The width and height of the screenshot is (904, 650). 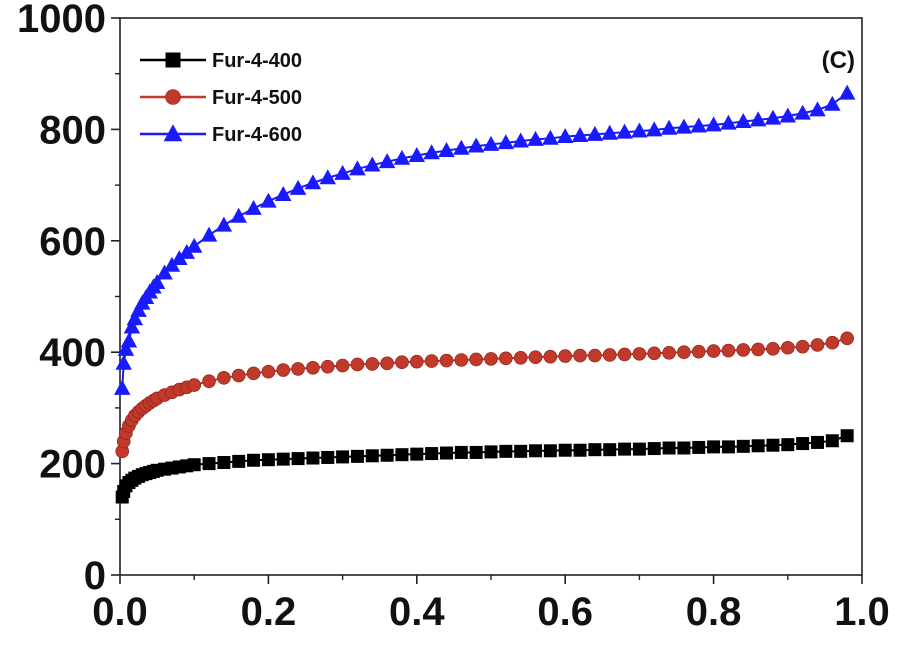 What do you see at coordinates (221, 98) in the screenshot?
I see `legend: Fur-4-400 Fur-4-500 Fur-4-600` at bounding box center [221, 98].